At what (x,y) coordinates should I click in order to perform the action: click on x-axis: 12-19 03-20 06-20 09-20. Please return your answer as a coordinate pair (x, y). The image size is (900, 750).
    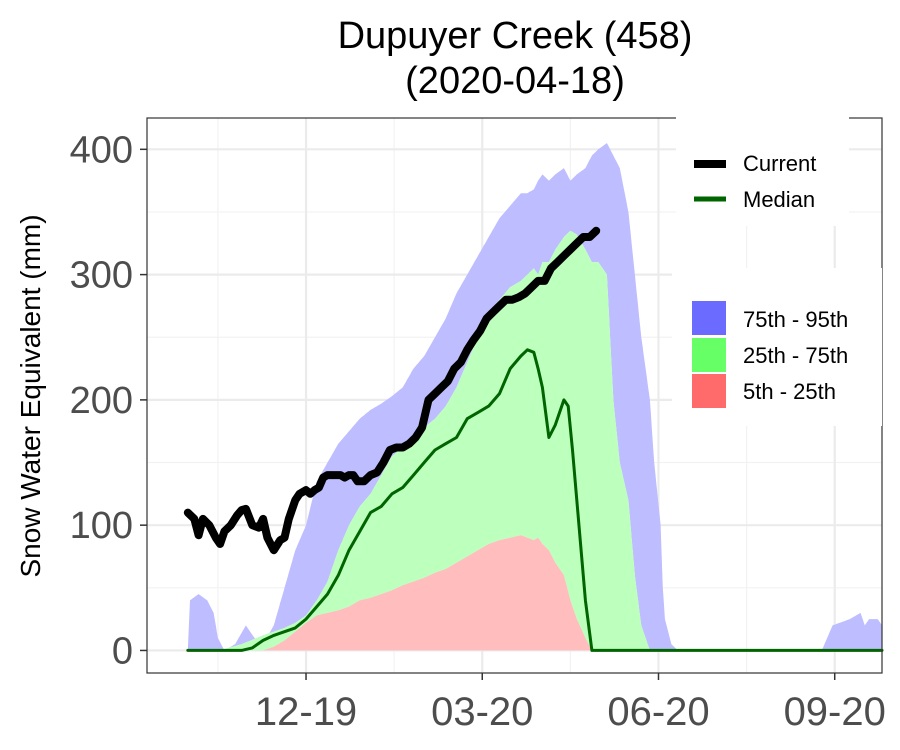
    Looking at the image, I should click on (570, 703).